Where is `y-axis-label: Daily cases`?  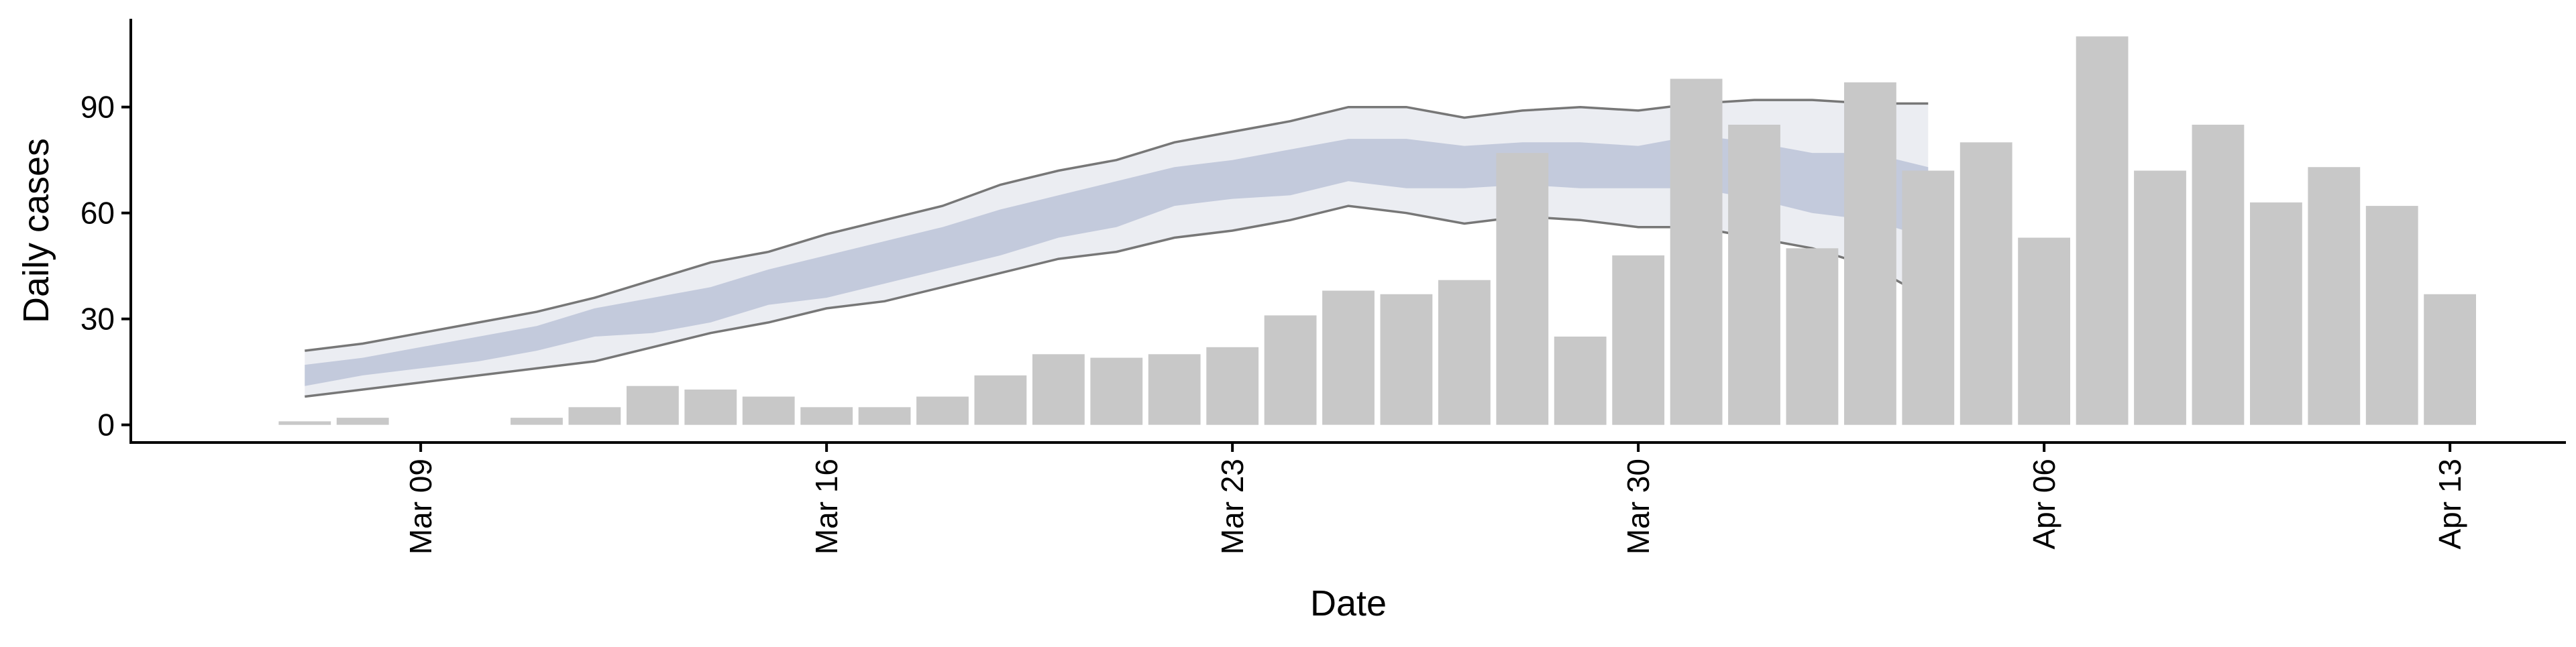 y-axis-label: Daily cases is located at coordinates (36, 231).